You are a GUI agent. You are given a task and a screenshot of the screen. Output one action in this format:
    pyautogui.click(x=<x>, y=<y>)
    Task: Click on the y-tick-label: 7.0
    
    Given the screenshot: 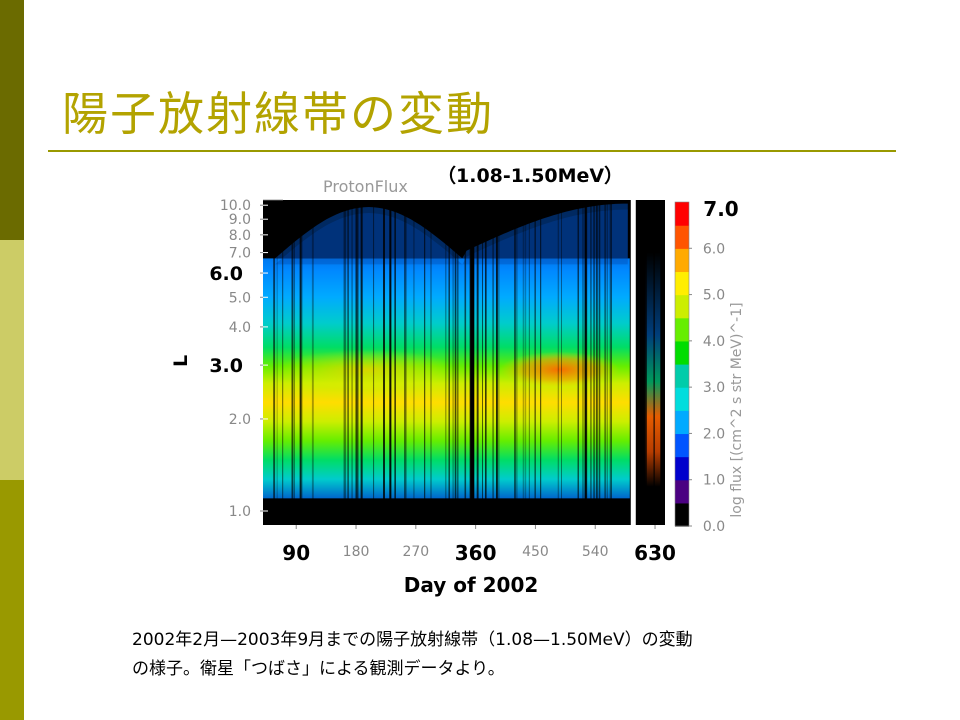 What is the action you would take?
    pyautogui.click(x=240, y=254)
    